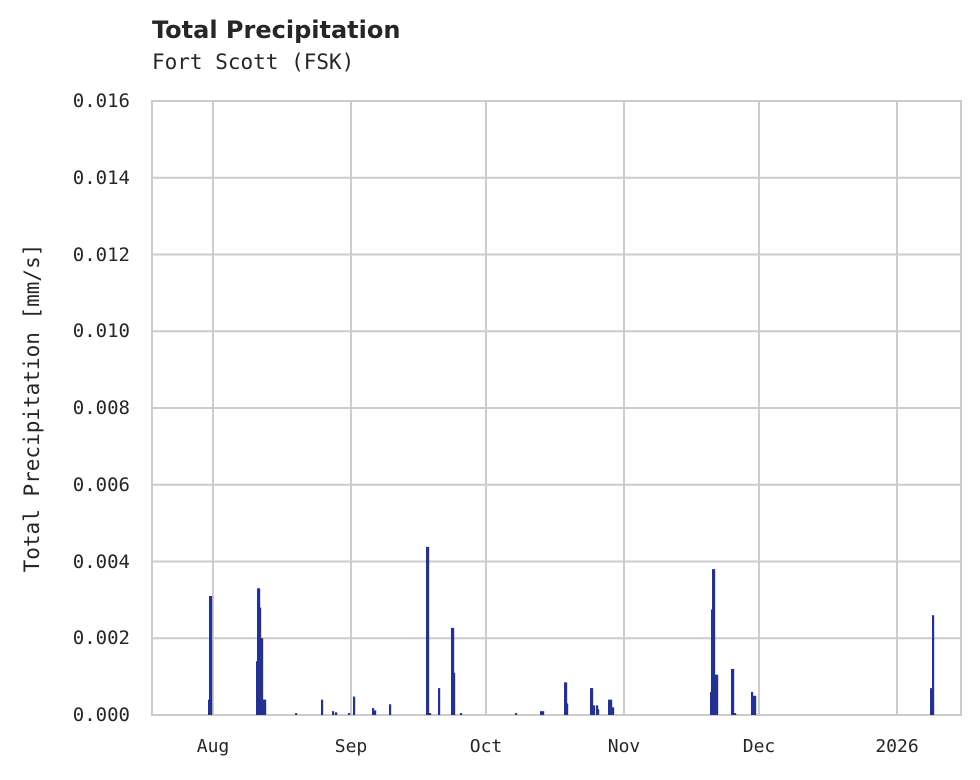  I want to click on chart-title: Total Precipitation, so click(276, 30).